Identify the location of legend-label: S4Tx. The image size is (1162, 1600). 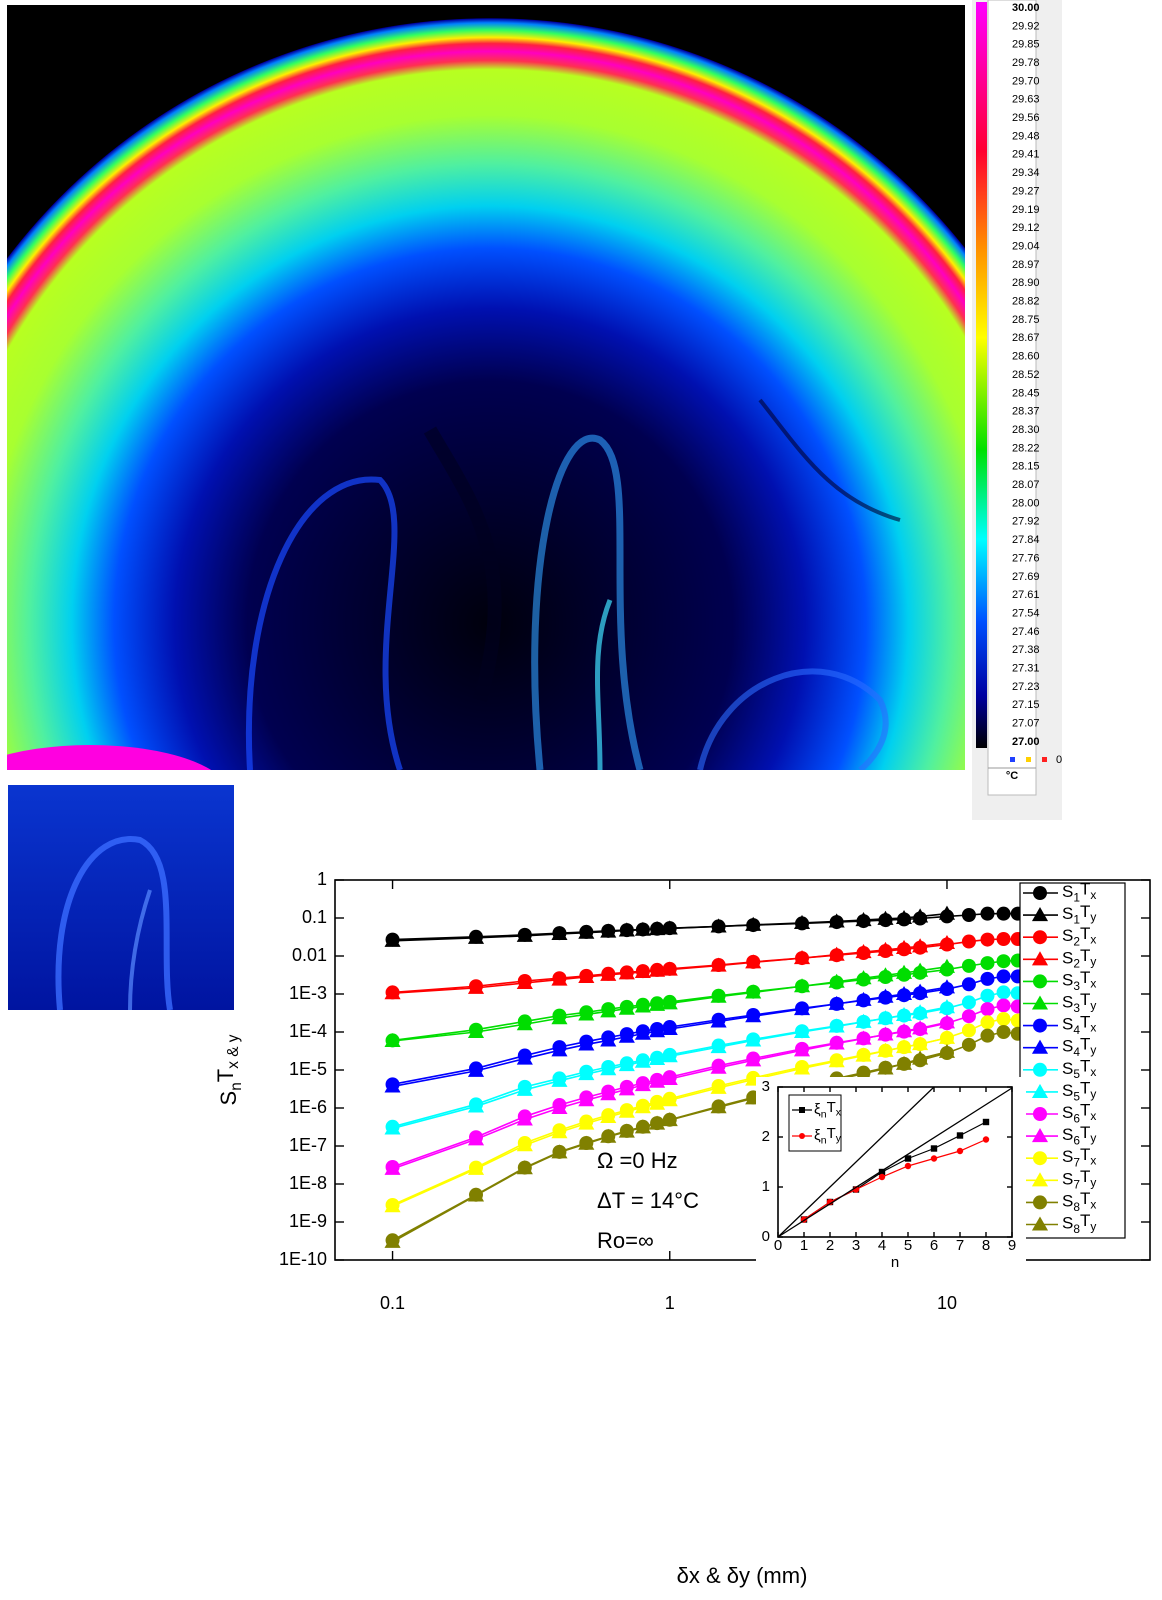
(1079, 1025).